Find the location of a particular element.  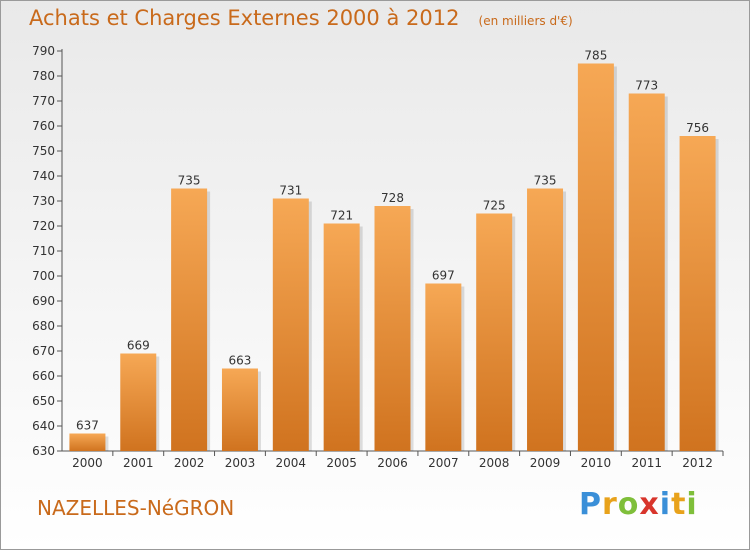

data-label-2005: 721 is located at coordinates (341, 216).